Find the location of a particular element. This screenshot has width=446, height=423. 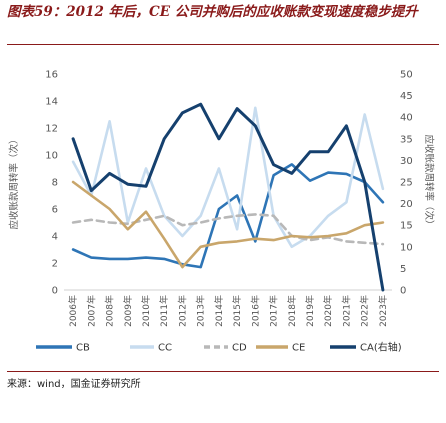

right-tick-label: 45 is located at coordinates (406, 96).